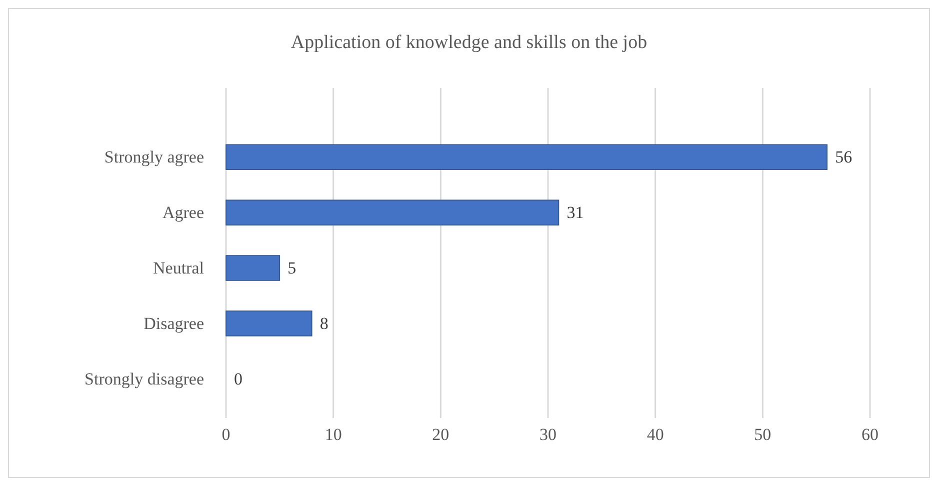 This screenshot has width=938, height=486. I want to click on data-label: 0, so click(238, 378).